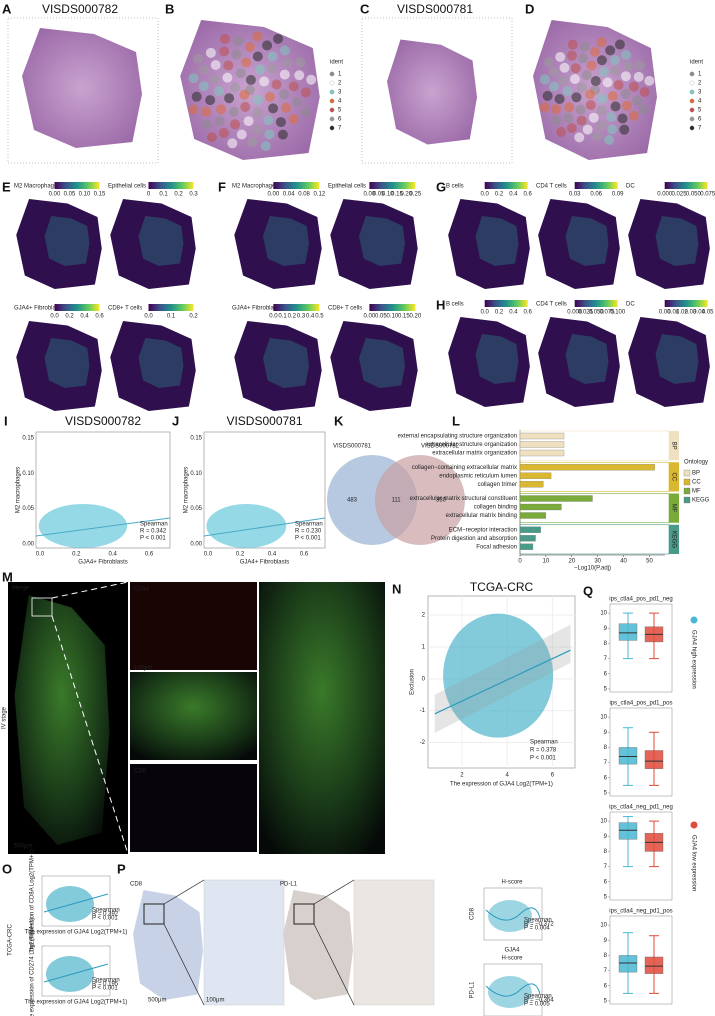 The width and height of the screenshot is (715, 1016). Describe the element at coordinates (592, 569) in the screenshot. I see `x-axis-label: −Log10(P.adj)` at that location.